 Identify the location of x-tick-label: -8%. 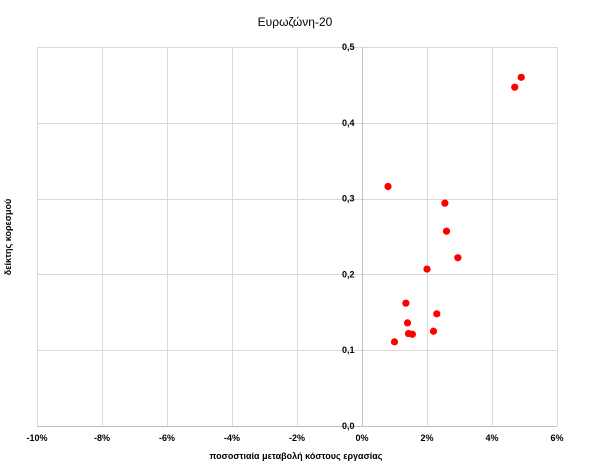
(102, 438).